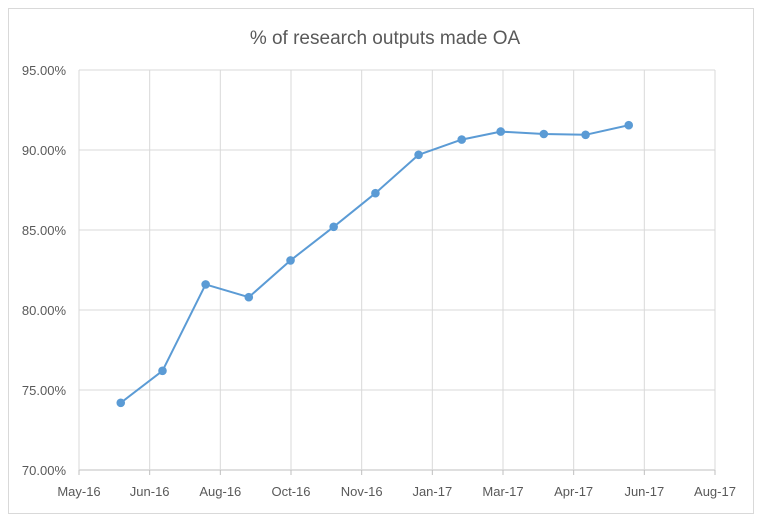 Image resolution: width=770 pixels, height=520 pixels. Describe the element at coordinates (644, 491) in the screenshot. I see `x-tick-label: Jun-17` at that location.